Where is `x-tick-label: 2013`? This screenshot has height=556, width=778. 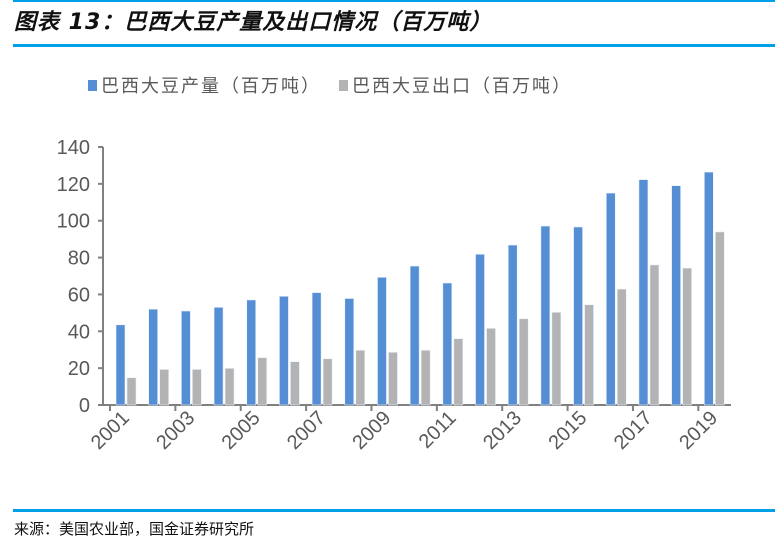 x-tick-label: 2013 is located at coordinates (502, 430).